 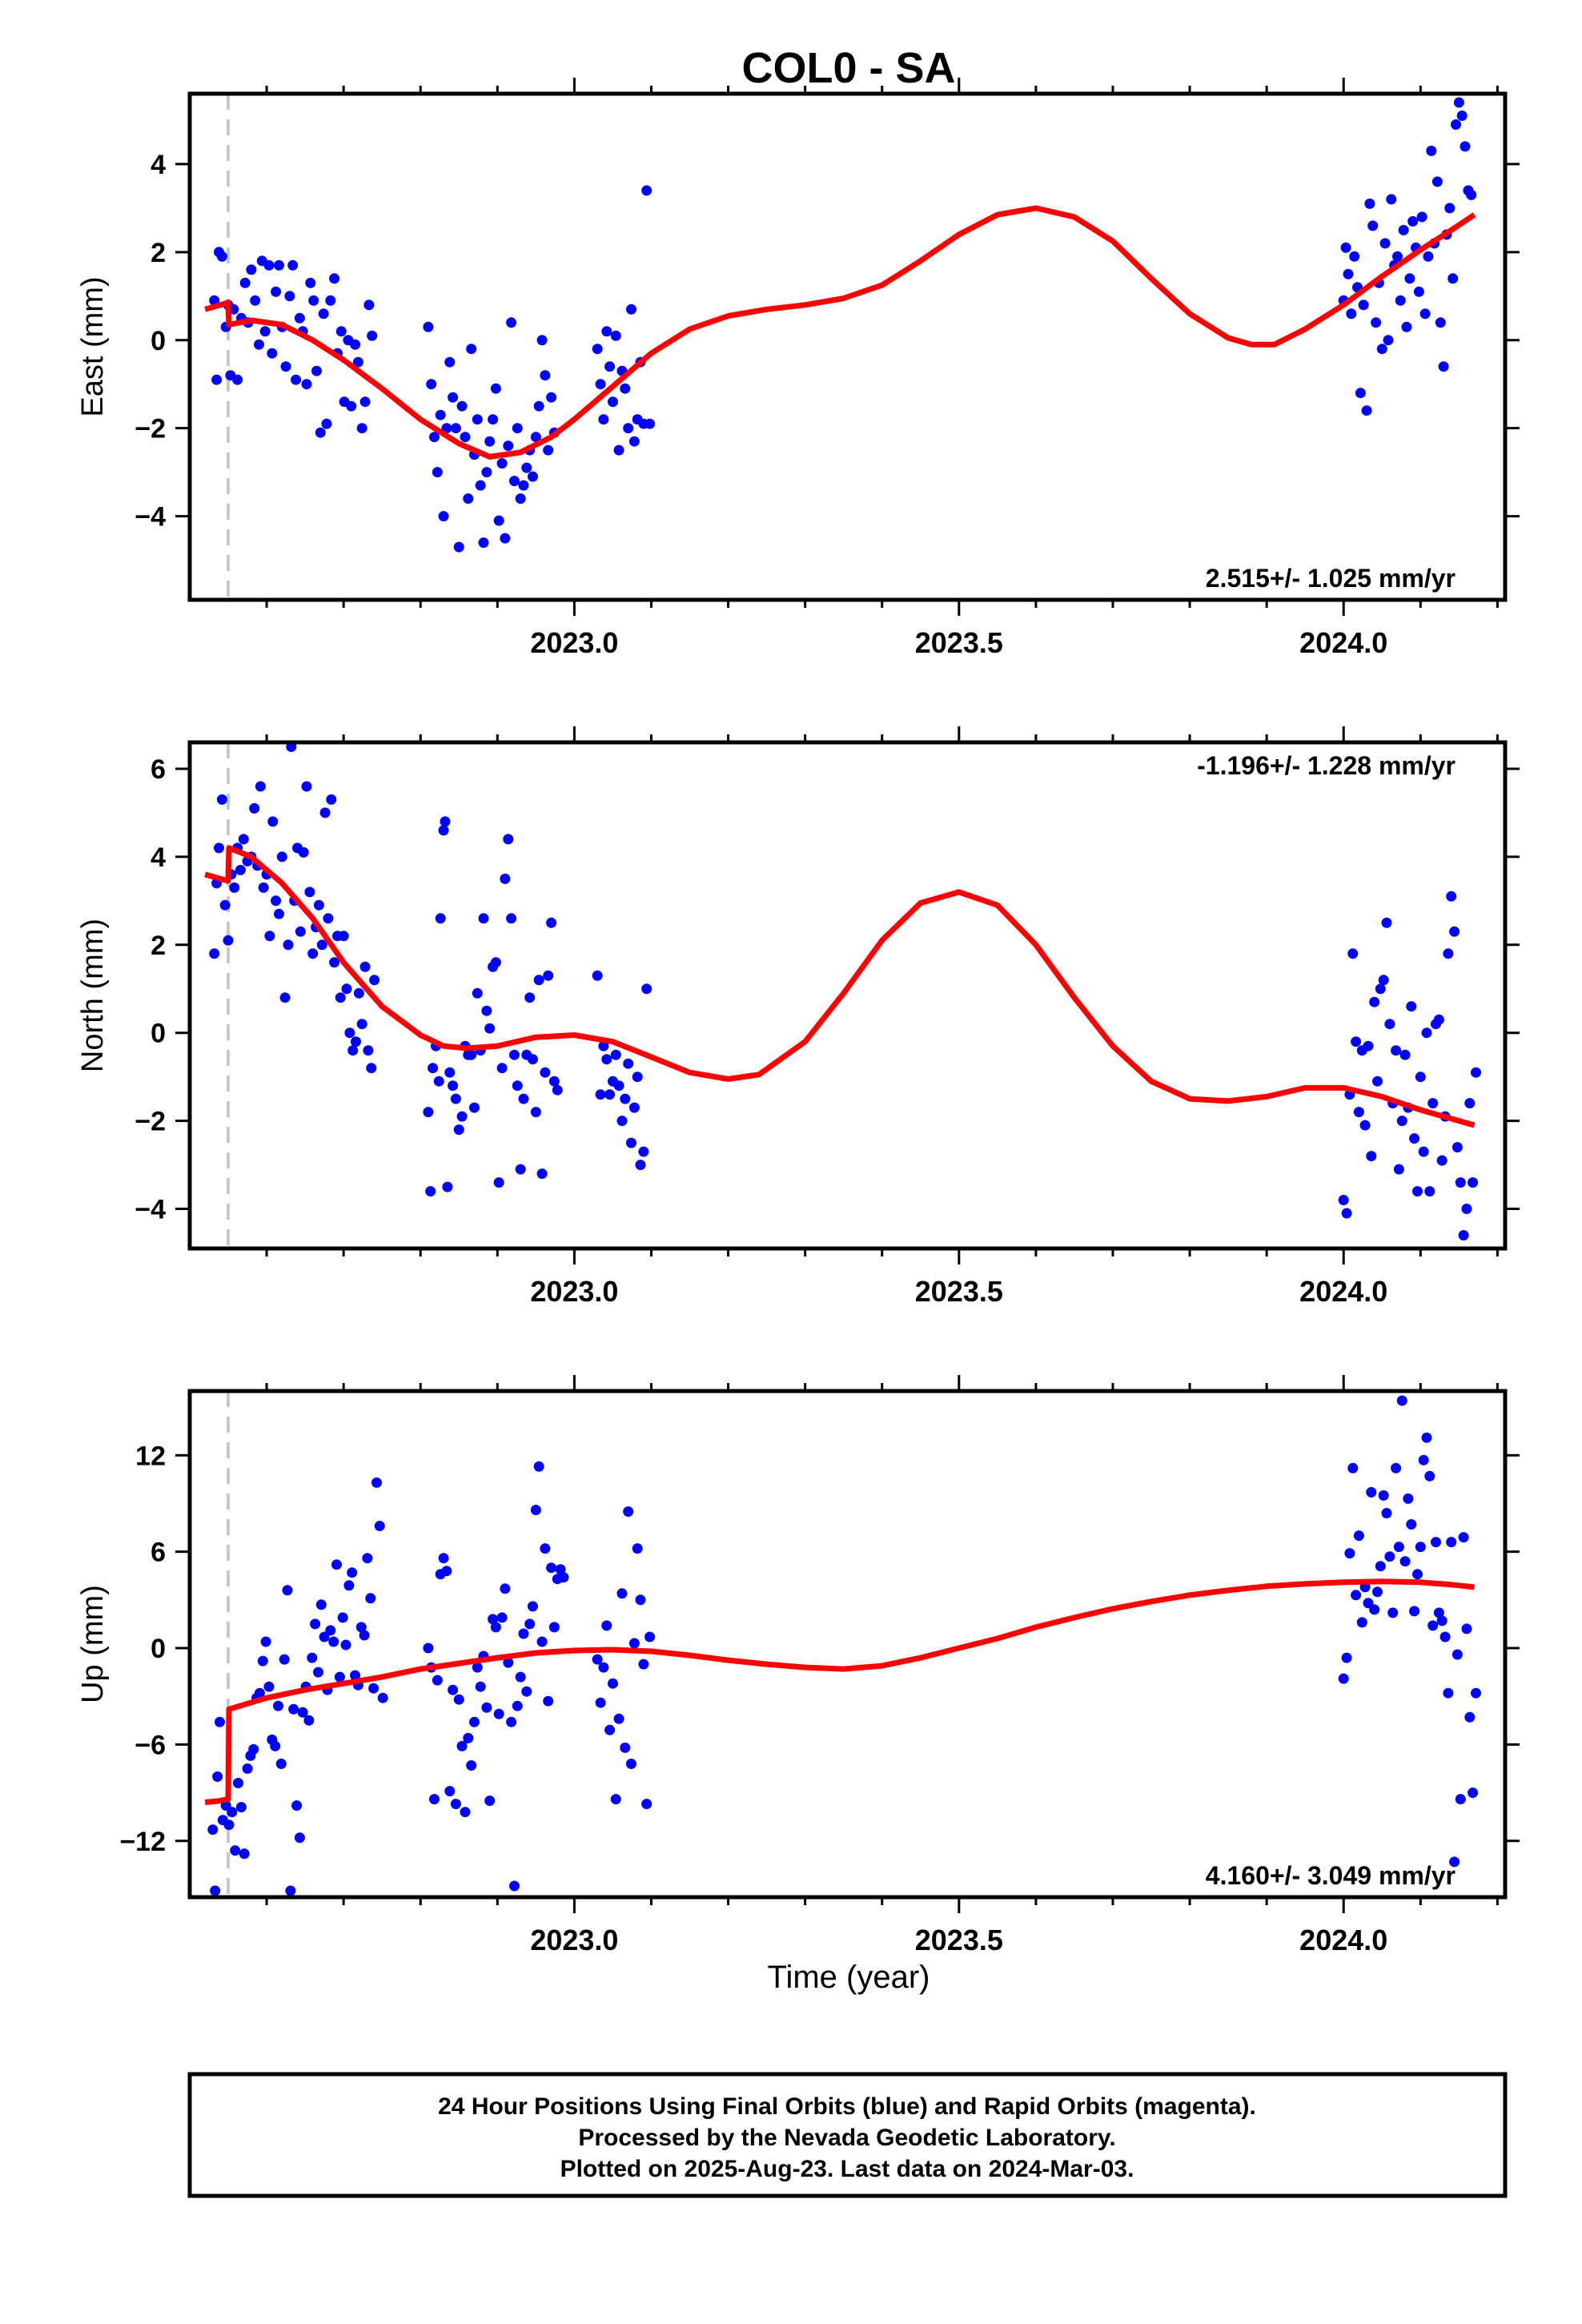 What do you see at coordinates (93, 346) in the screenshot?
I see `east-y-axis-label: East (mm)` at bounding box center [93, 346].